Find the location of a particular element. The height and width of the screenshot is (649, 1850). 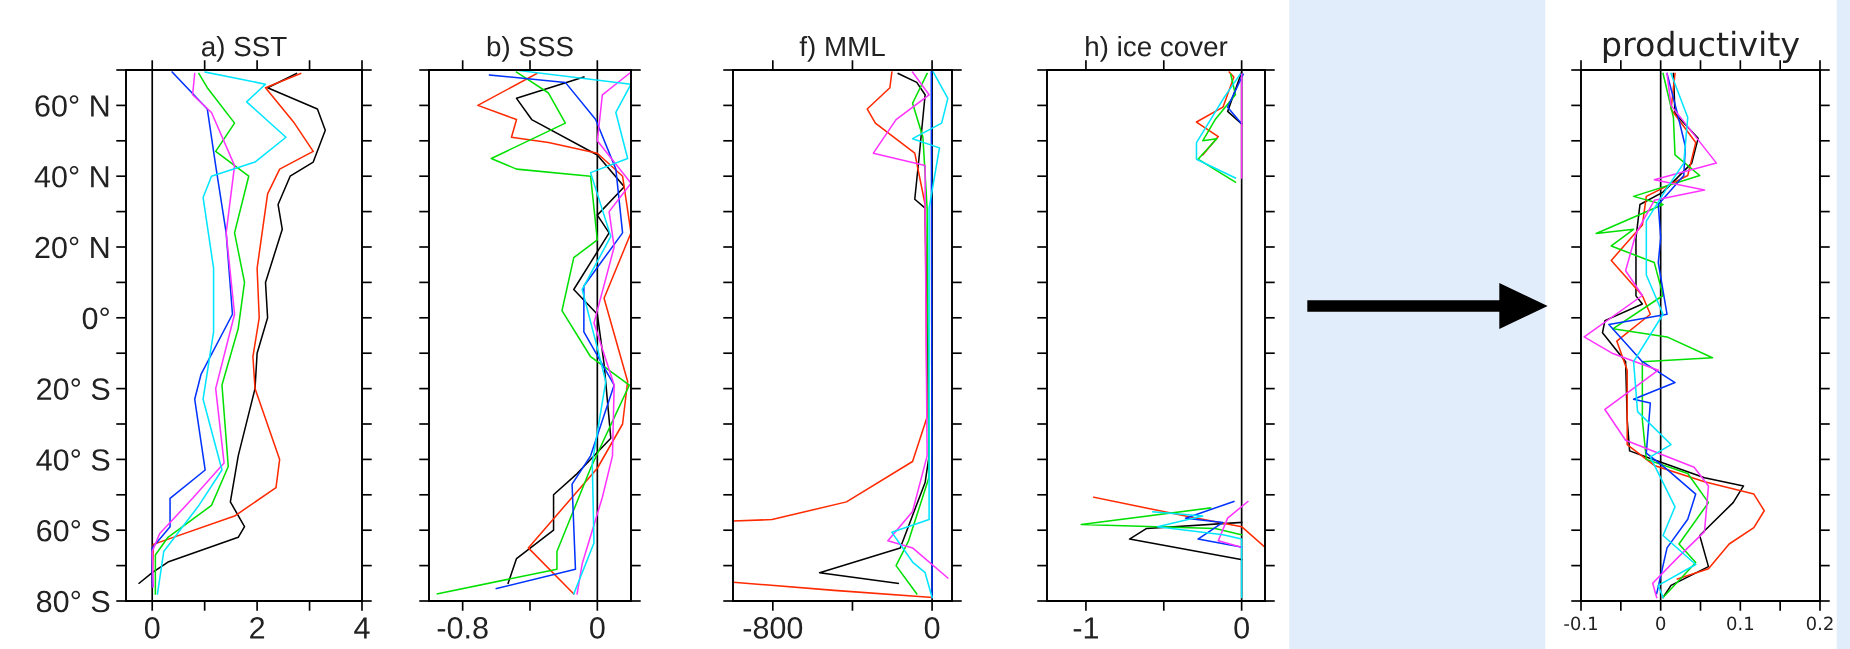

y-tick-label: 20° S is located at coordinates (73, 389).